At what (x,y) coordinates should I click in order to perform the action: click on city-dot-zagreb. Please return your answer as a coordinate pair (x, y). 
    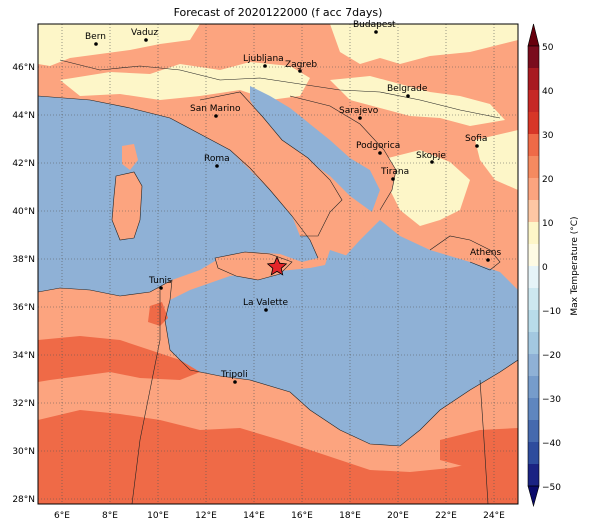
    Looking at the image, I should click on (300, 71).